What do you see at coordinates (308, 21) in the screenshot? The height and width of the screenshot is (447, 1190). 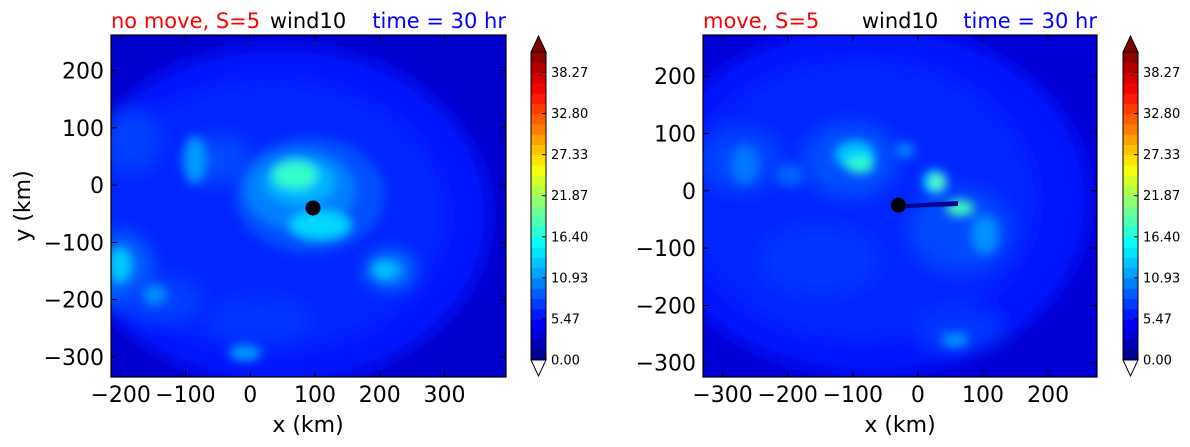 I see `panel-1-title-center: wind10` at bounding box center [308, 21].